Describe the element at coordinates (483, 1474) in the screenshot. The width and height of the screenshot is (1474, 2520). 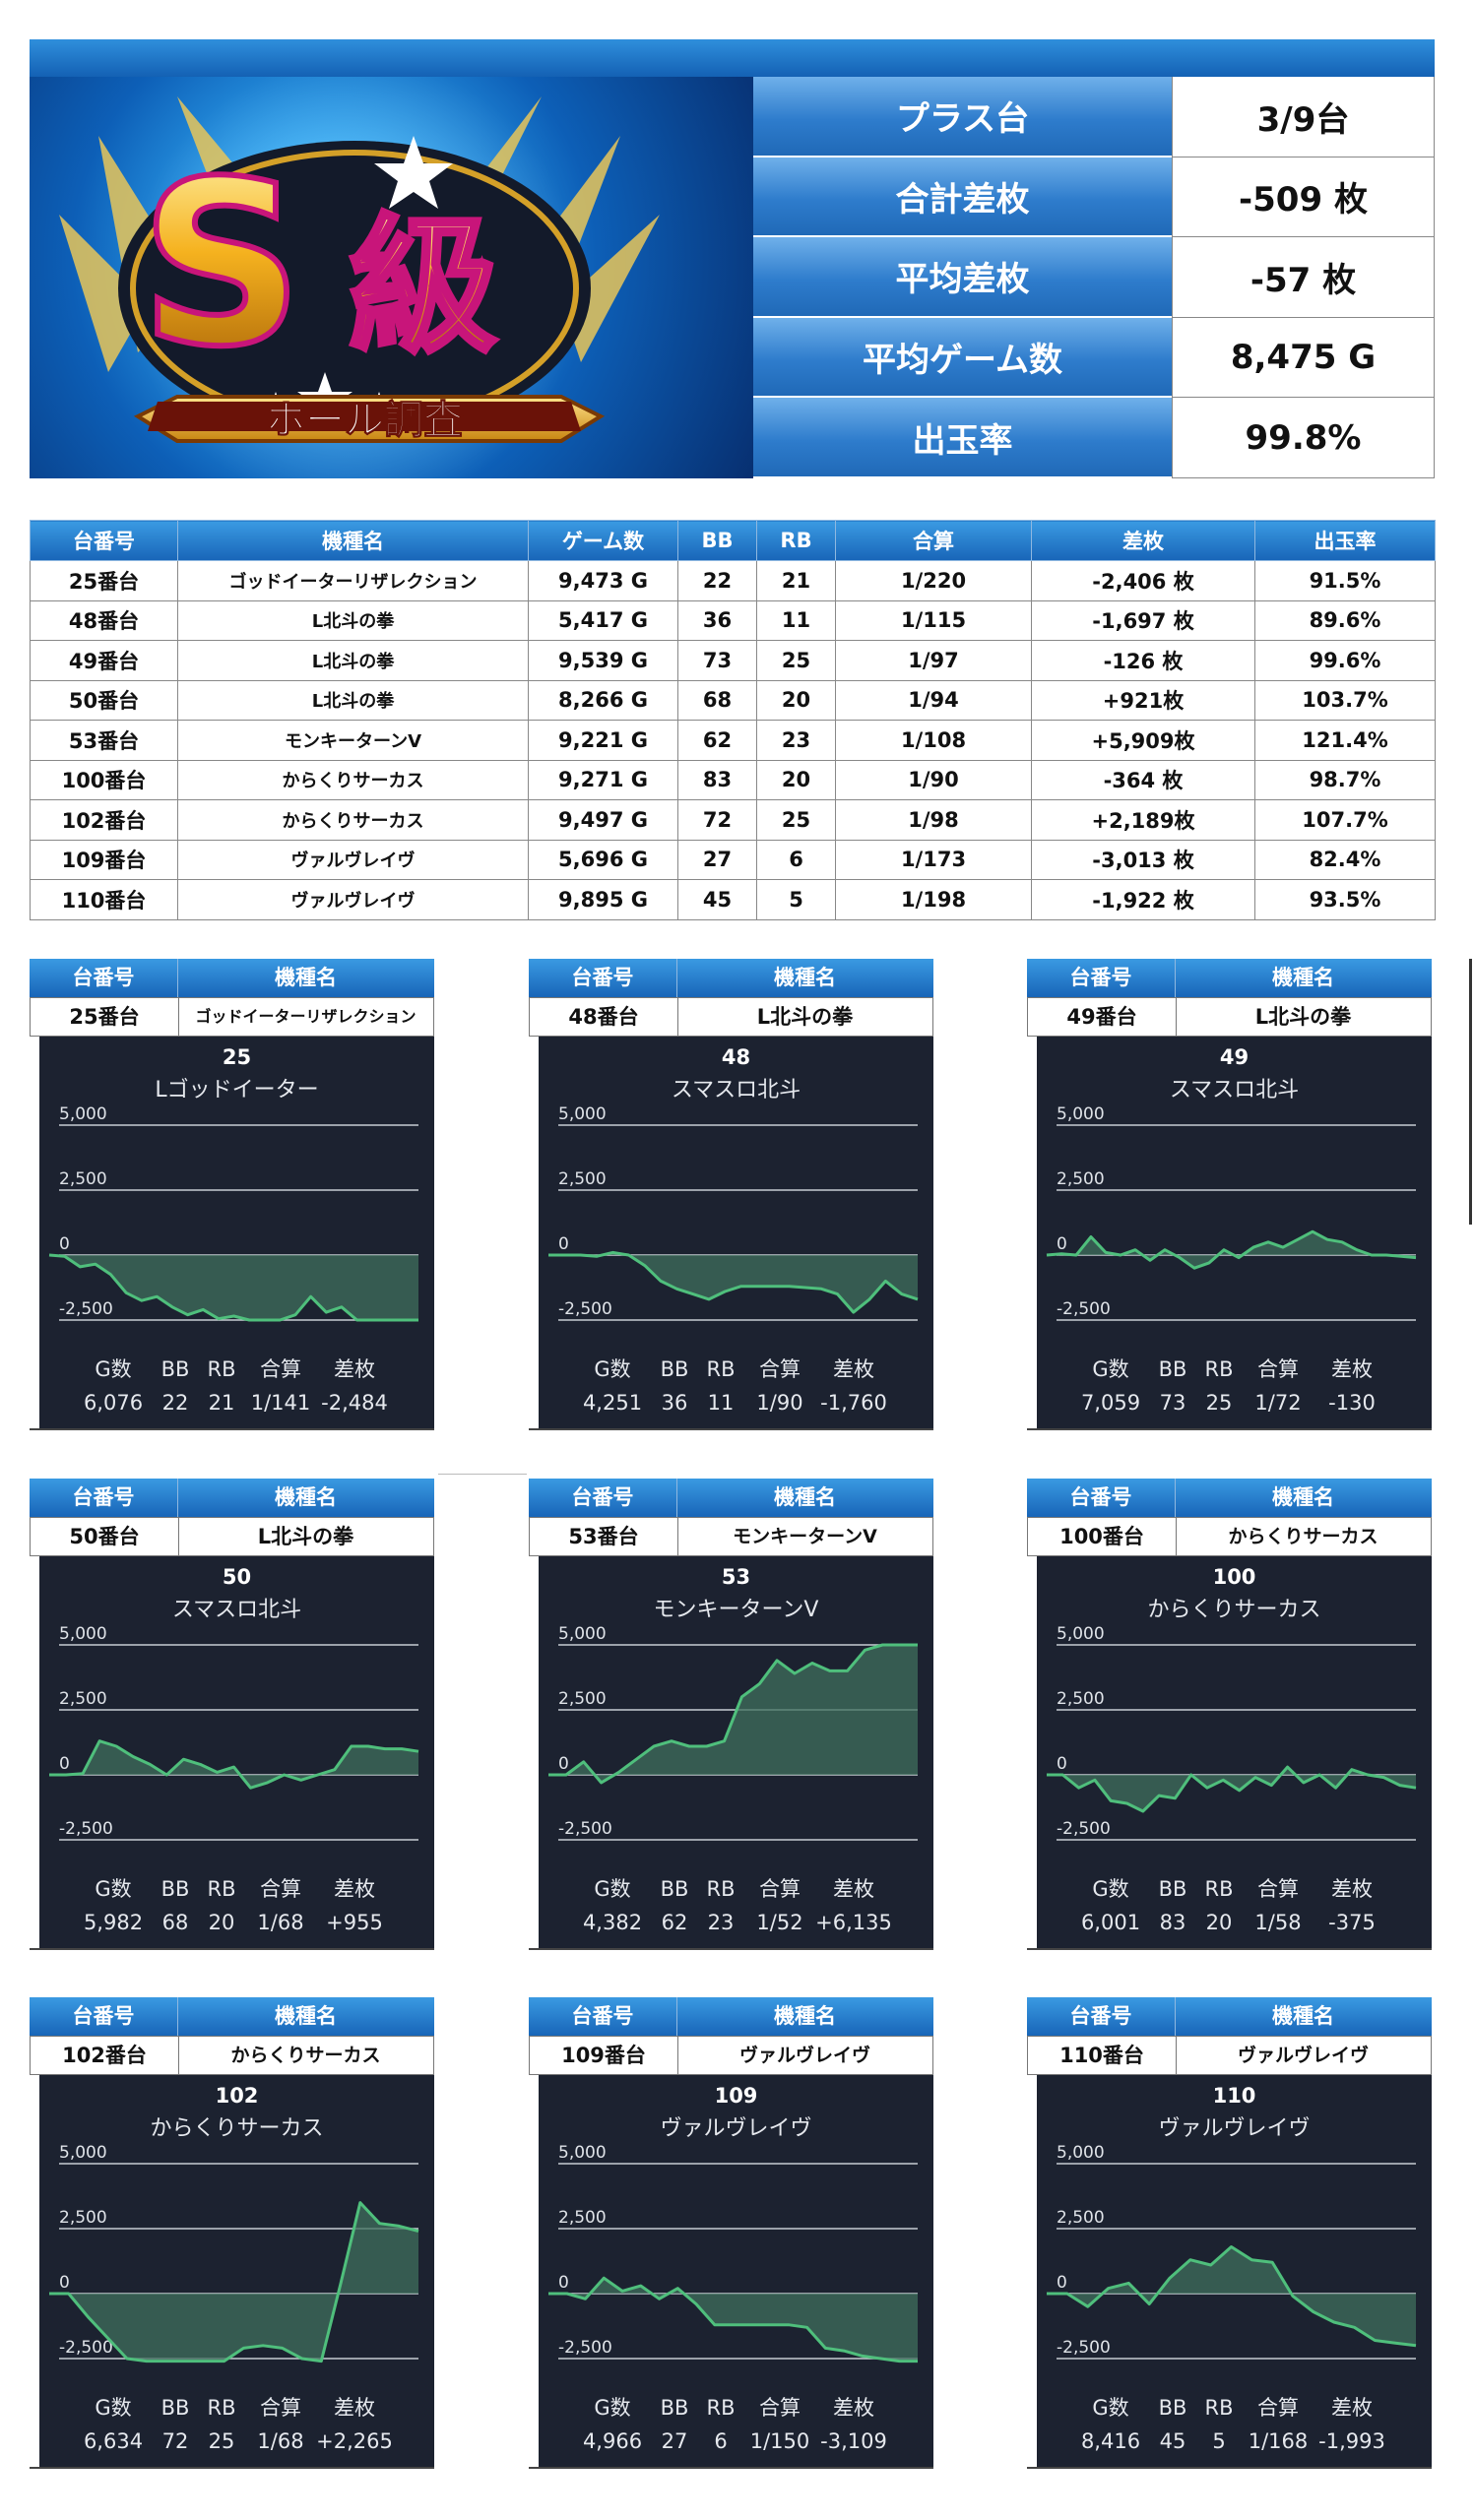
I see `divider-line` at that location.